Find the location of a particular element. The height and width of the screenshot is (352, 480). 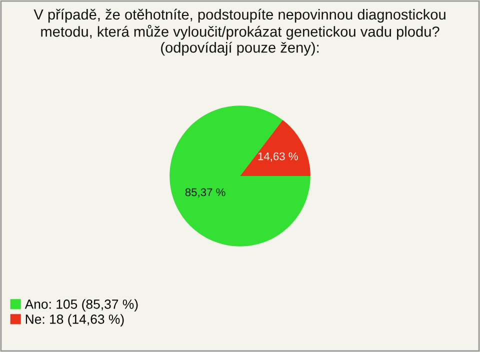

data-label: 14,63 % is located at coordinates (278, 157).